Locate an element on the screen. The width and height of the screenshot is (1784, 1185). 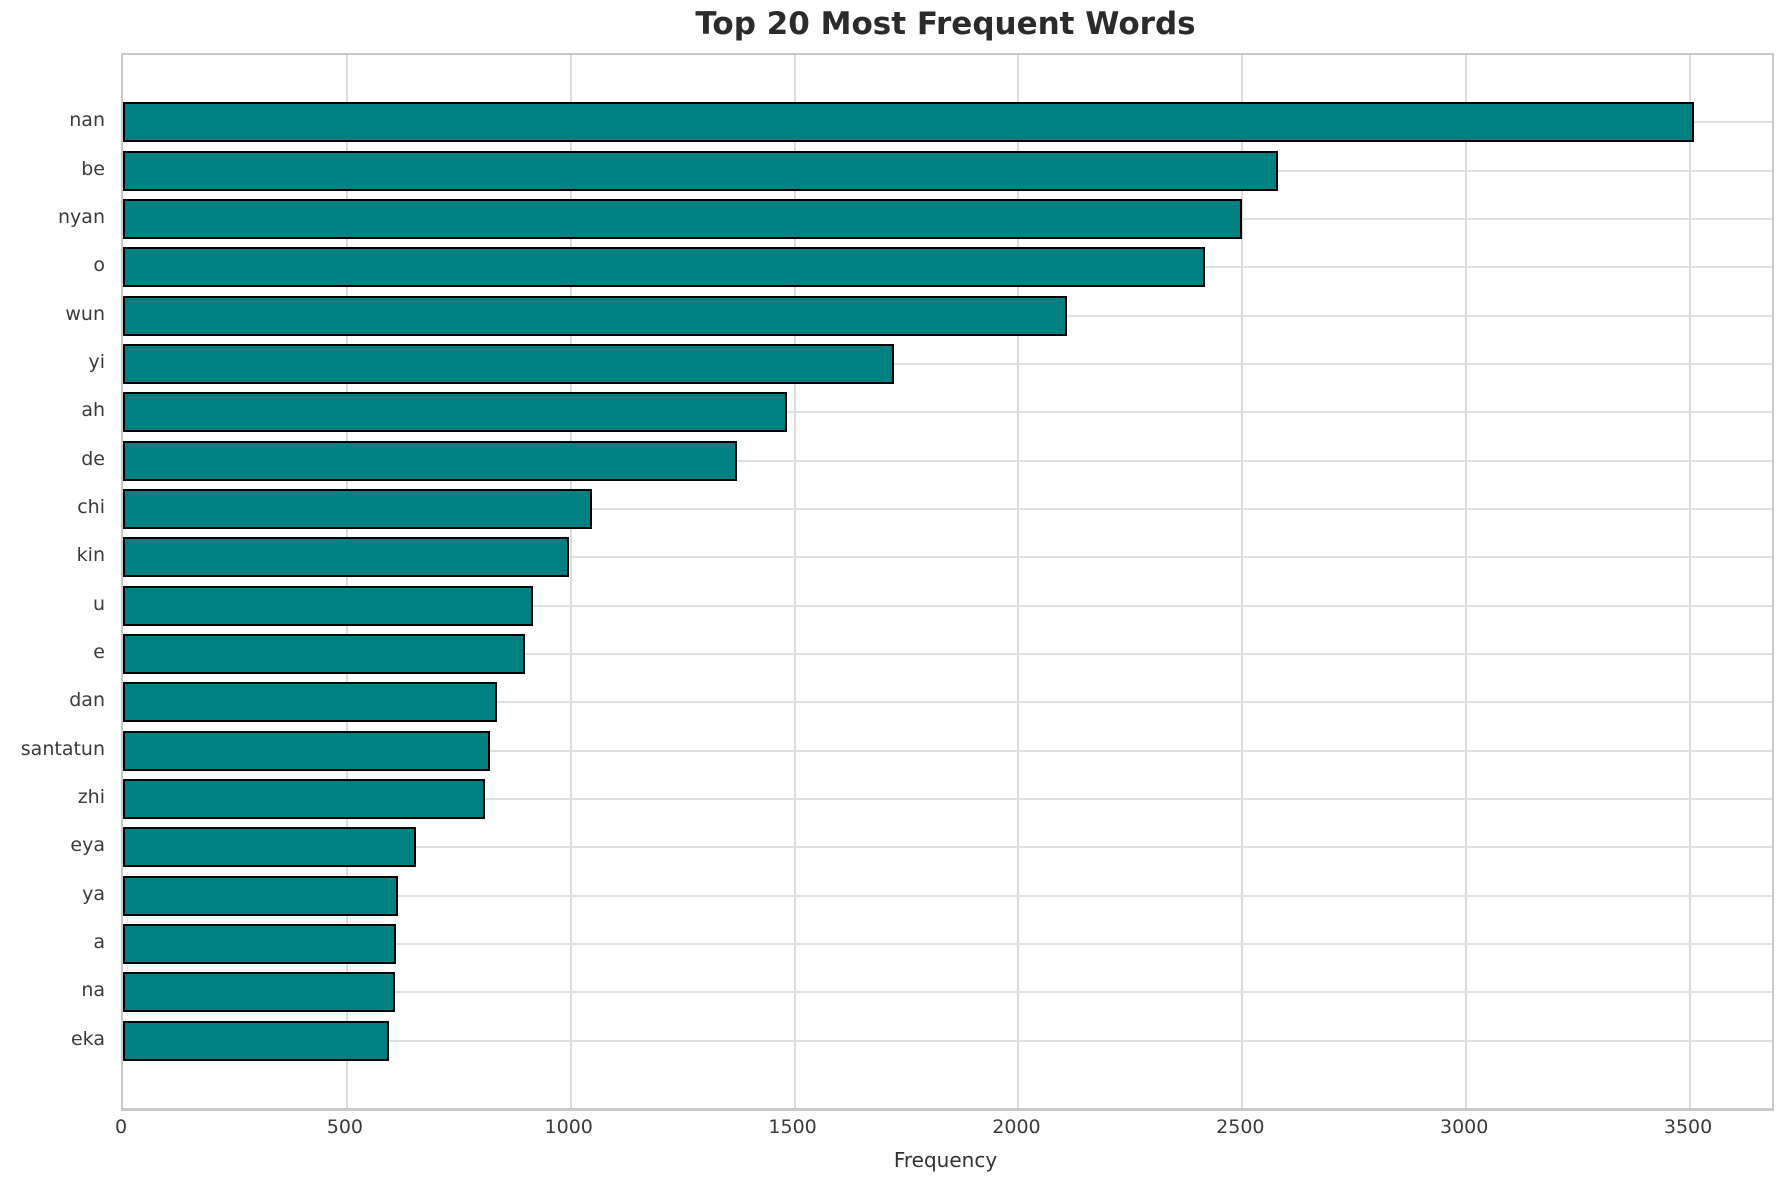
bar-a is located at coordinates (260, 944).